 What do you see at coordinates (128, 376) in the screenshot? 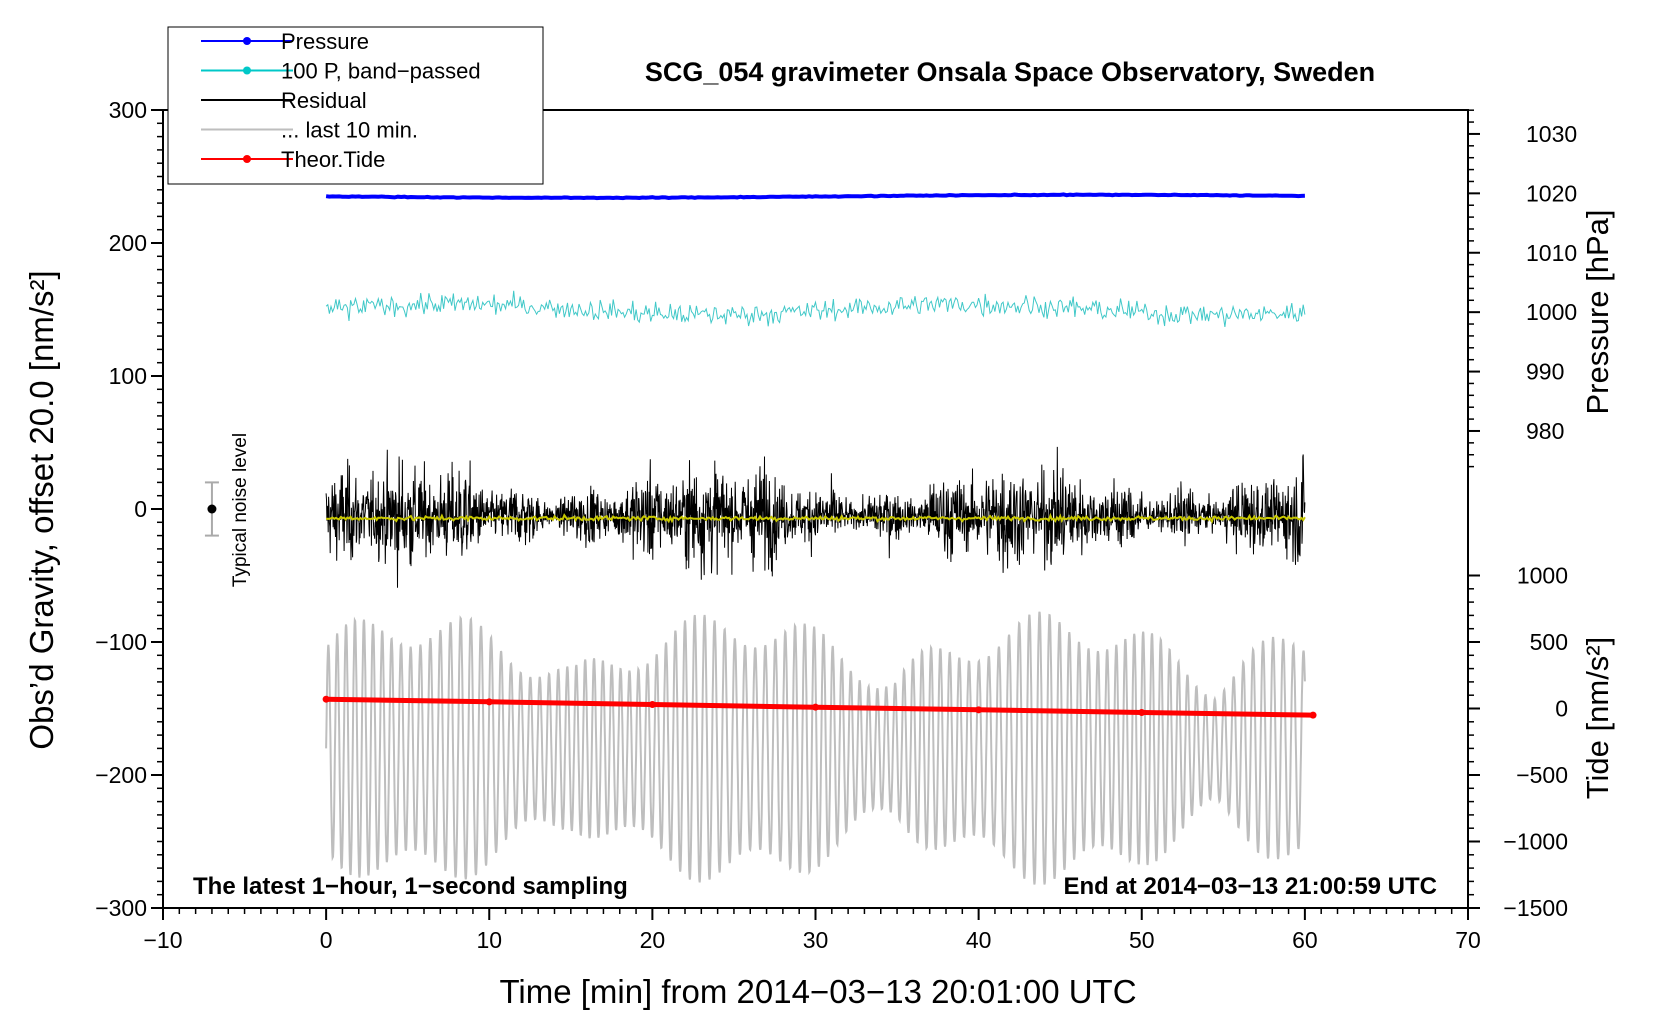
I see `y-tick-label: 100` at bounding box center [128, 376].